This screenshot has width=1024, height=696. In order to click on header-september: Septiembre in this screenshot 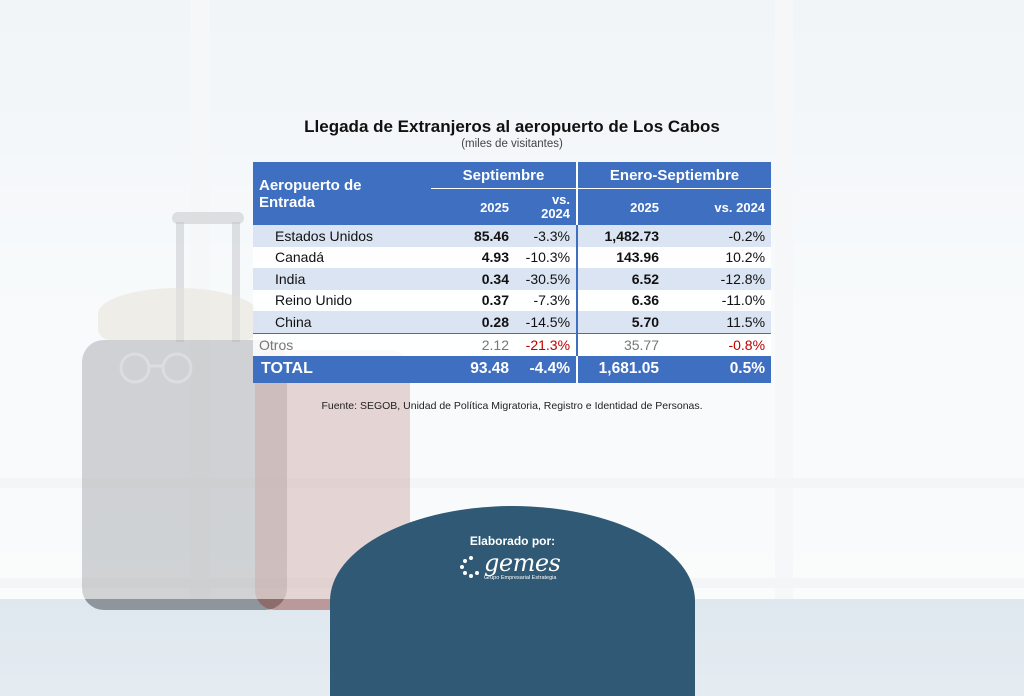, I will do `click(504, 175)`.